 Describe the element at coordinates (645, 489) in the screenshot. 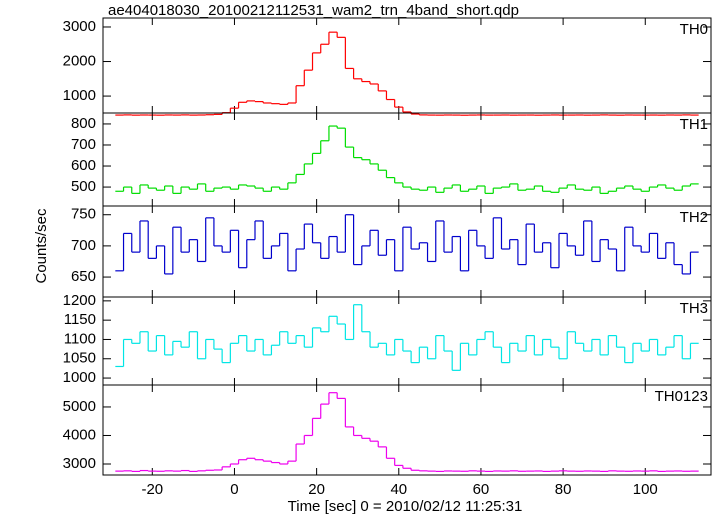

I see `x-tick-label: 100` at that location.